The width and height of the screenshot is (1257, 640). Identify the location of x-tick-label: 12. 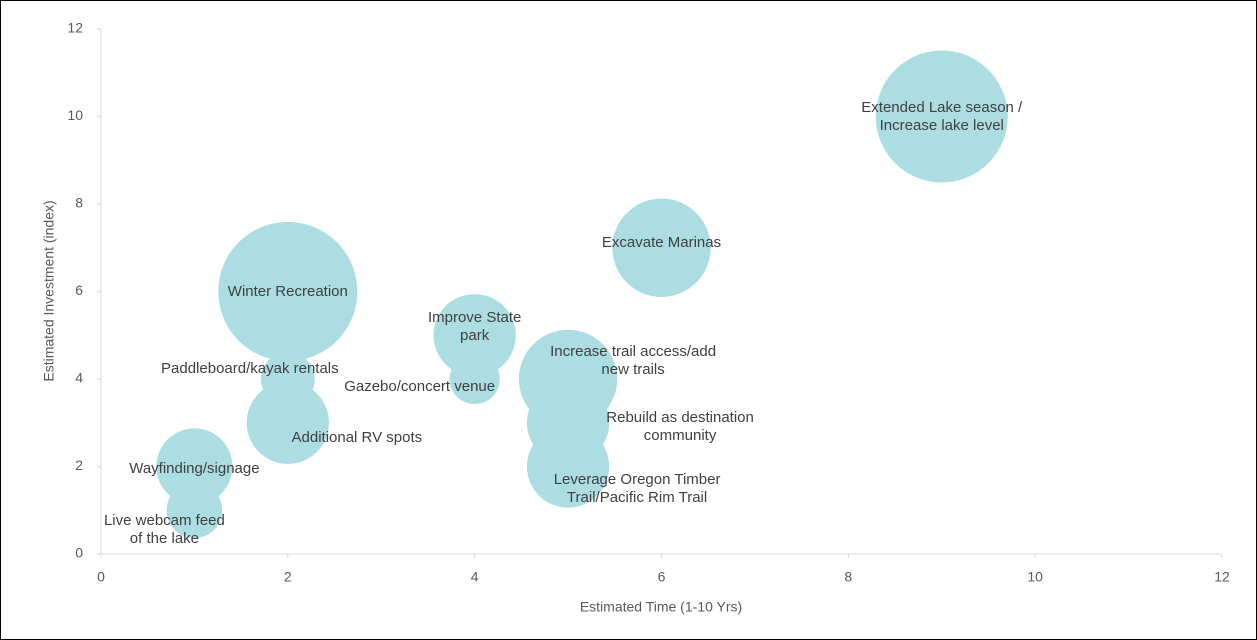
(1222, 577).